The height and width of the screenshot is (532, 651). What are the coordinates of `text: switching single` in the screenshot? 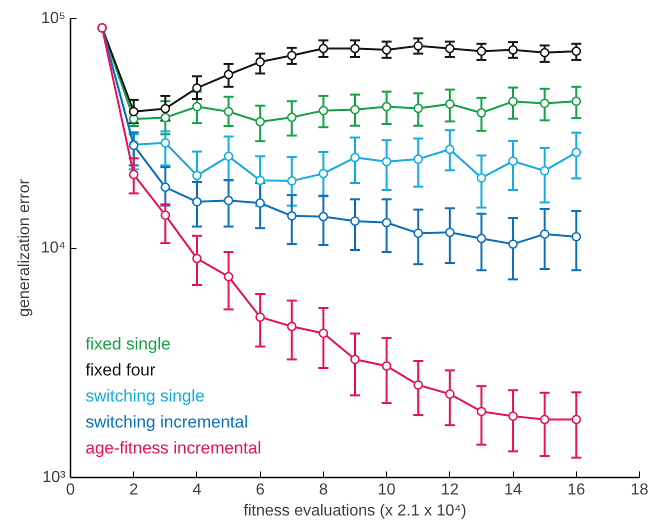 It's located at (145, 396).